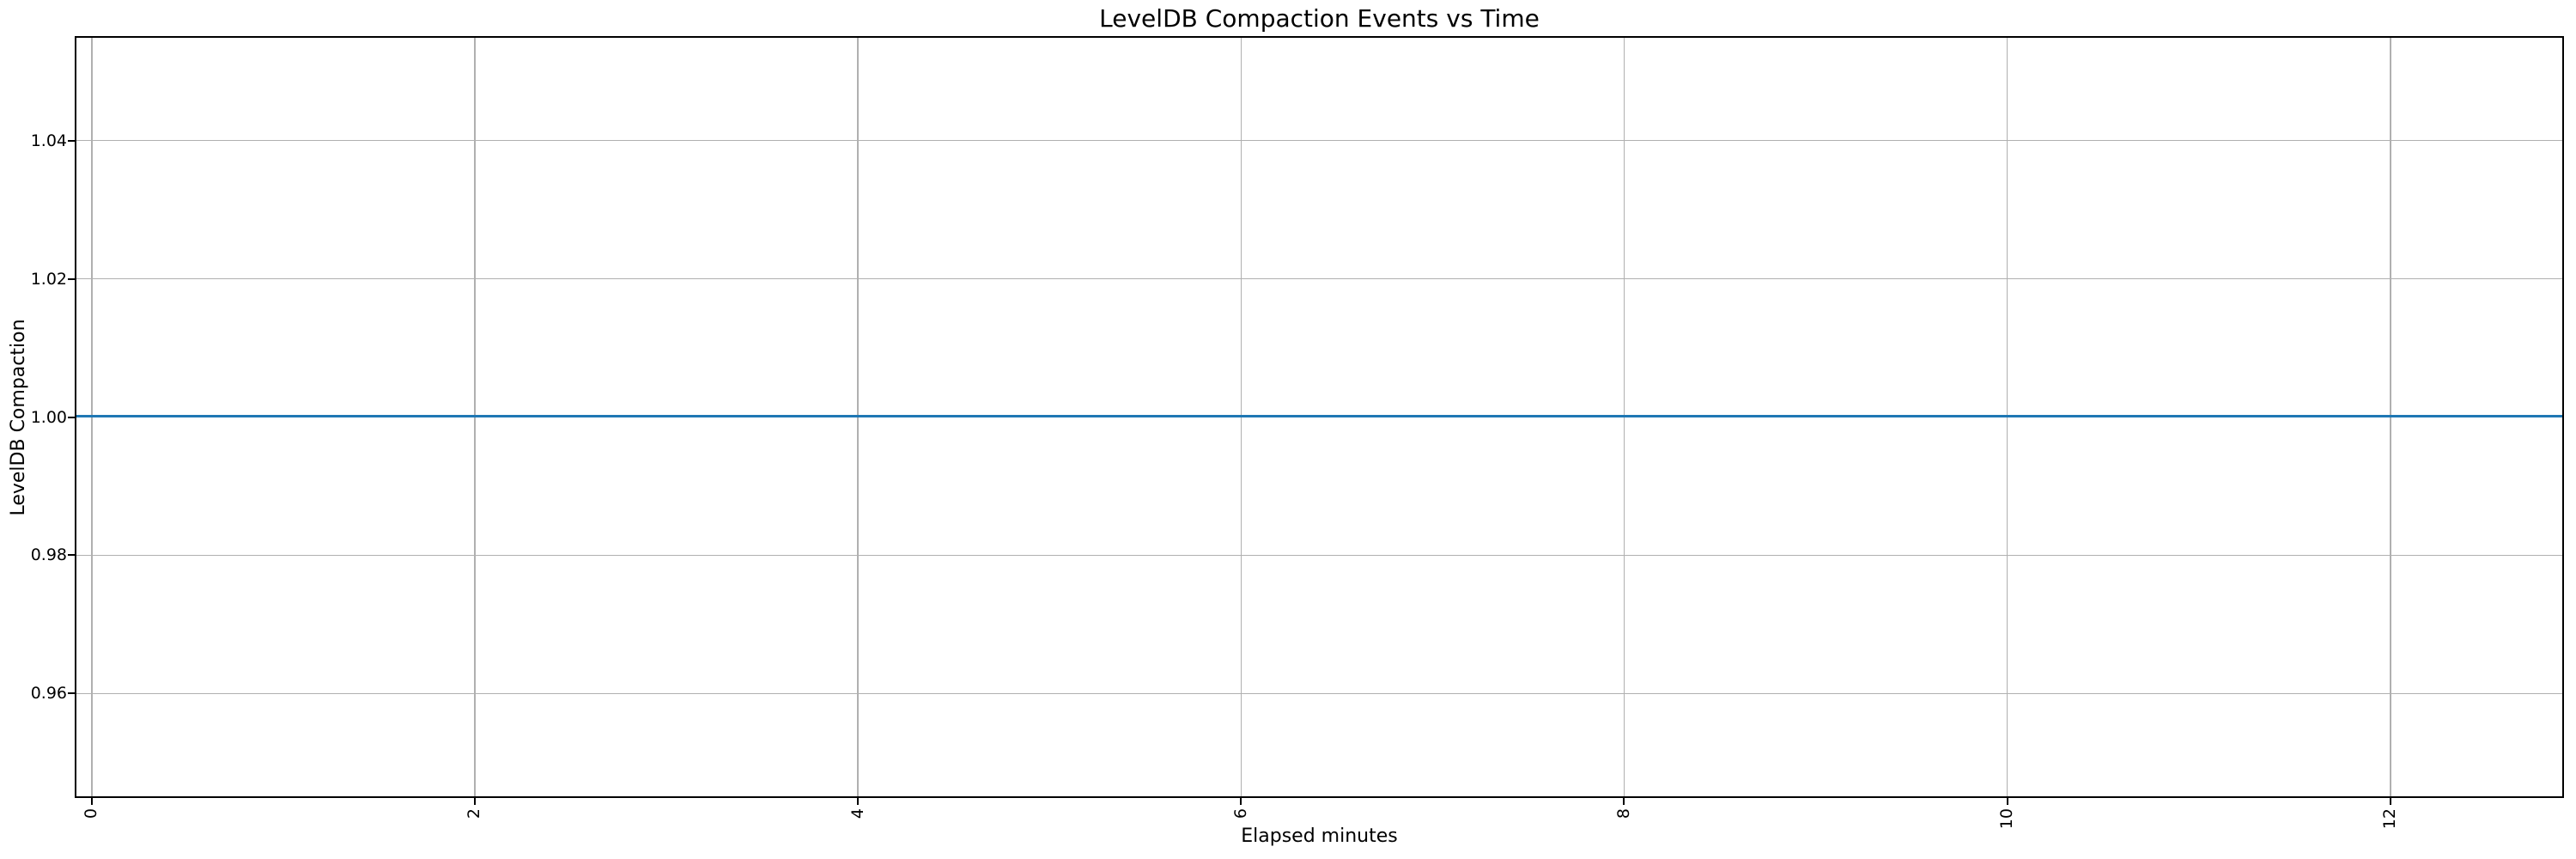 The image size is (2576, 859). What do you see at coordinates (1319, 19) in the screenshot?
I see `chart-title: LevelDB Compaction Events vs Time` at bounding box center [1319, 19].